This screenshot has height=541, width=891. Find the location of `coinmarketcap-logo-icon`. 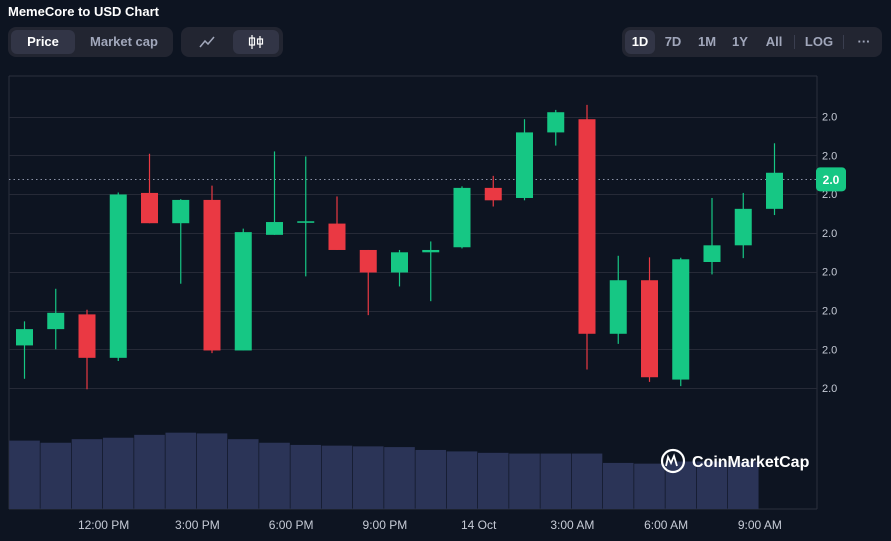

coinmarketcap-logo-icon is located at coordinates (673, 461).